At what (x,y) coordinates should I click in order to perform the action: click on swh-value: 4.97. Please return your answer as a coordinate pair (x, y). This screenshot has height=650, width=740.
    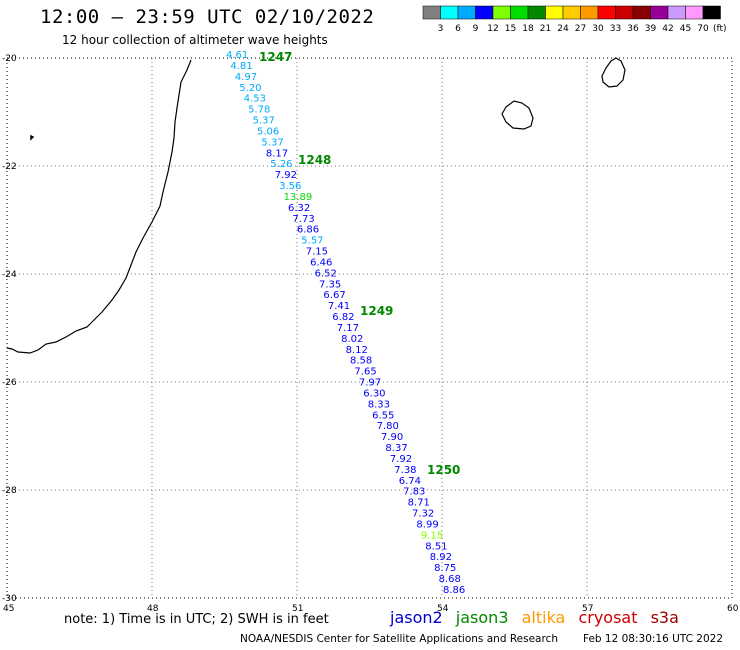
    Looking at the image, I should click on (246, 77).